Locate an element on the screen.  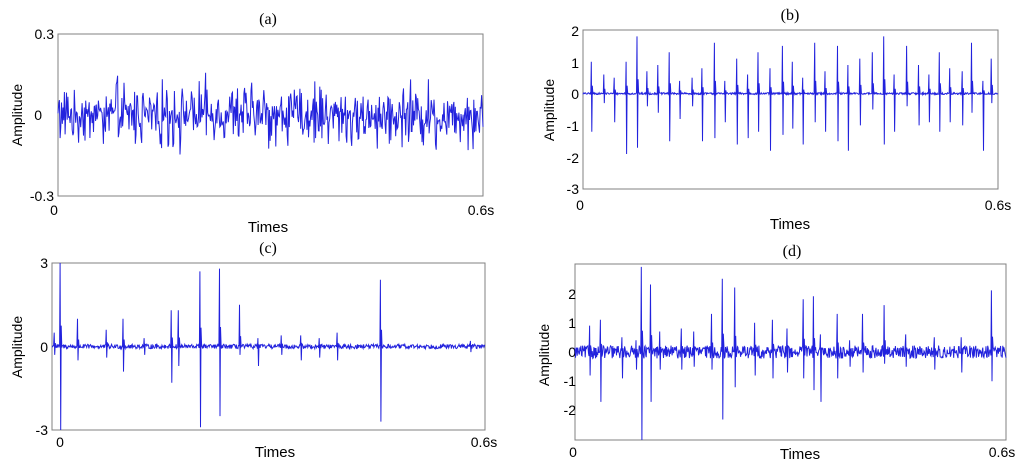
panel-b-ylabel: Amplitude is located at coordinates (549, 110).